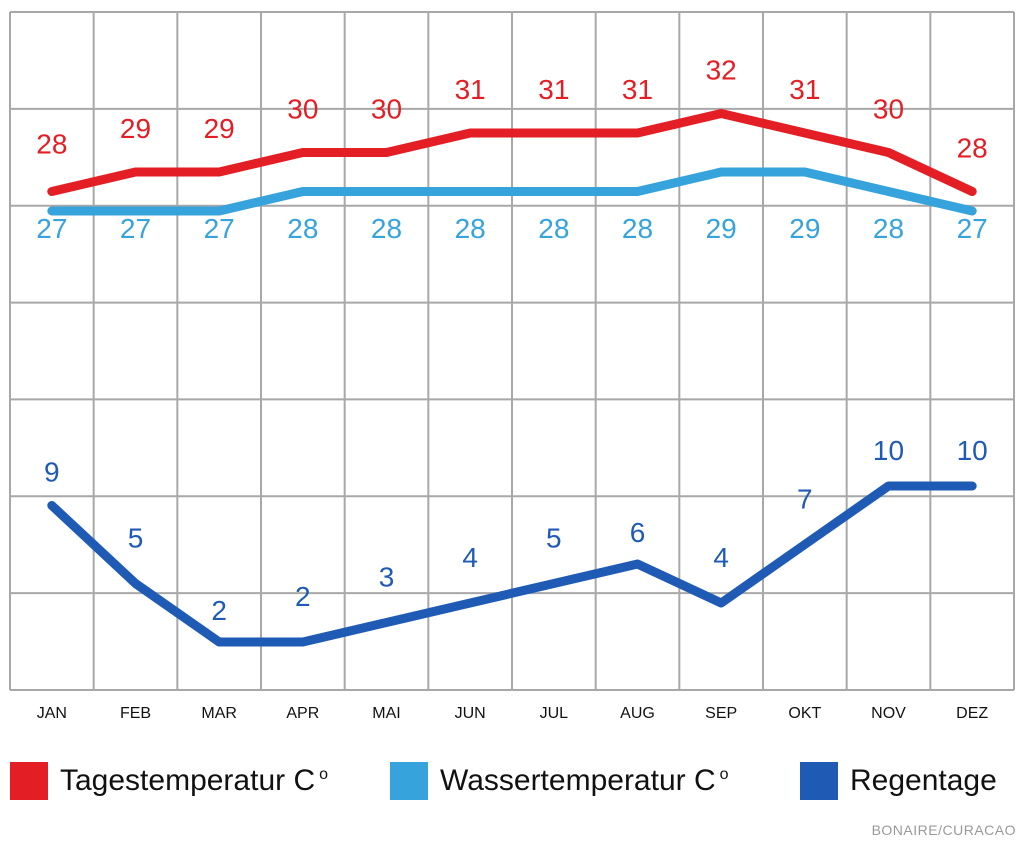 The width and height of the screenshot is (1024, 853). Describe the element at coordinates (721, 713) in the screenshot. I see `x-tick-label: SEP` at that location.